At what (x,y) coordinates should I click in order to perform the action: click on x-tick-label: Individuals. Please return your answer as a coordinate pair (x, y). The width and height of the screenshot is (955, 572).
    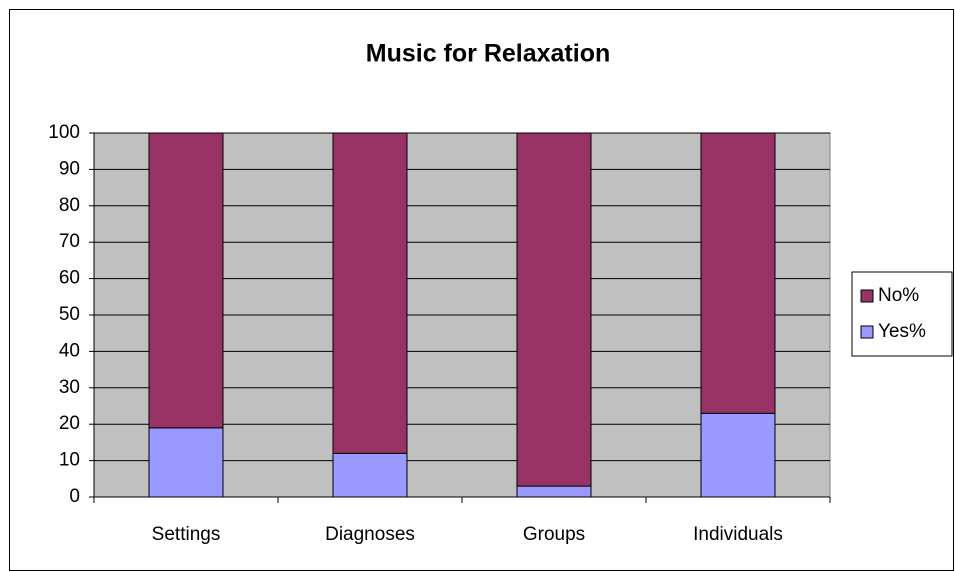
    Looking at the image, I should click on (738, 534).